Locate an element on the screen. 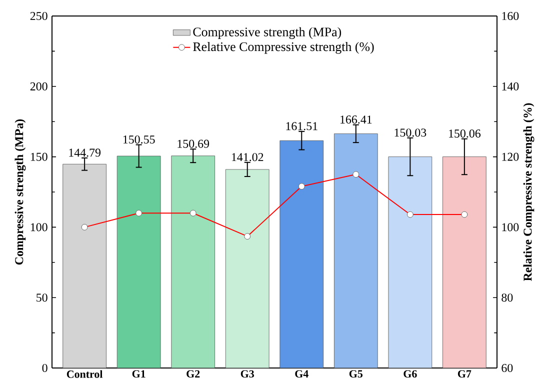 The image size is (550, 392). data-label: 141.02 is located at coordinates (248, 157).